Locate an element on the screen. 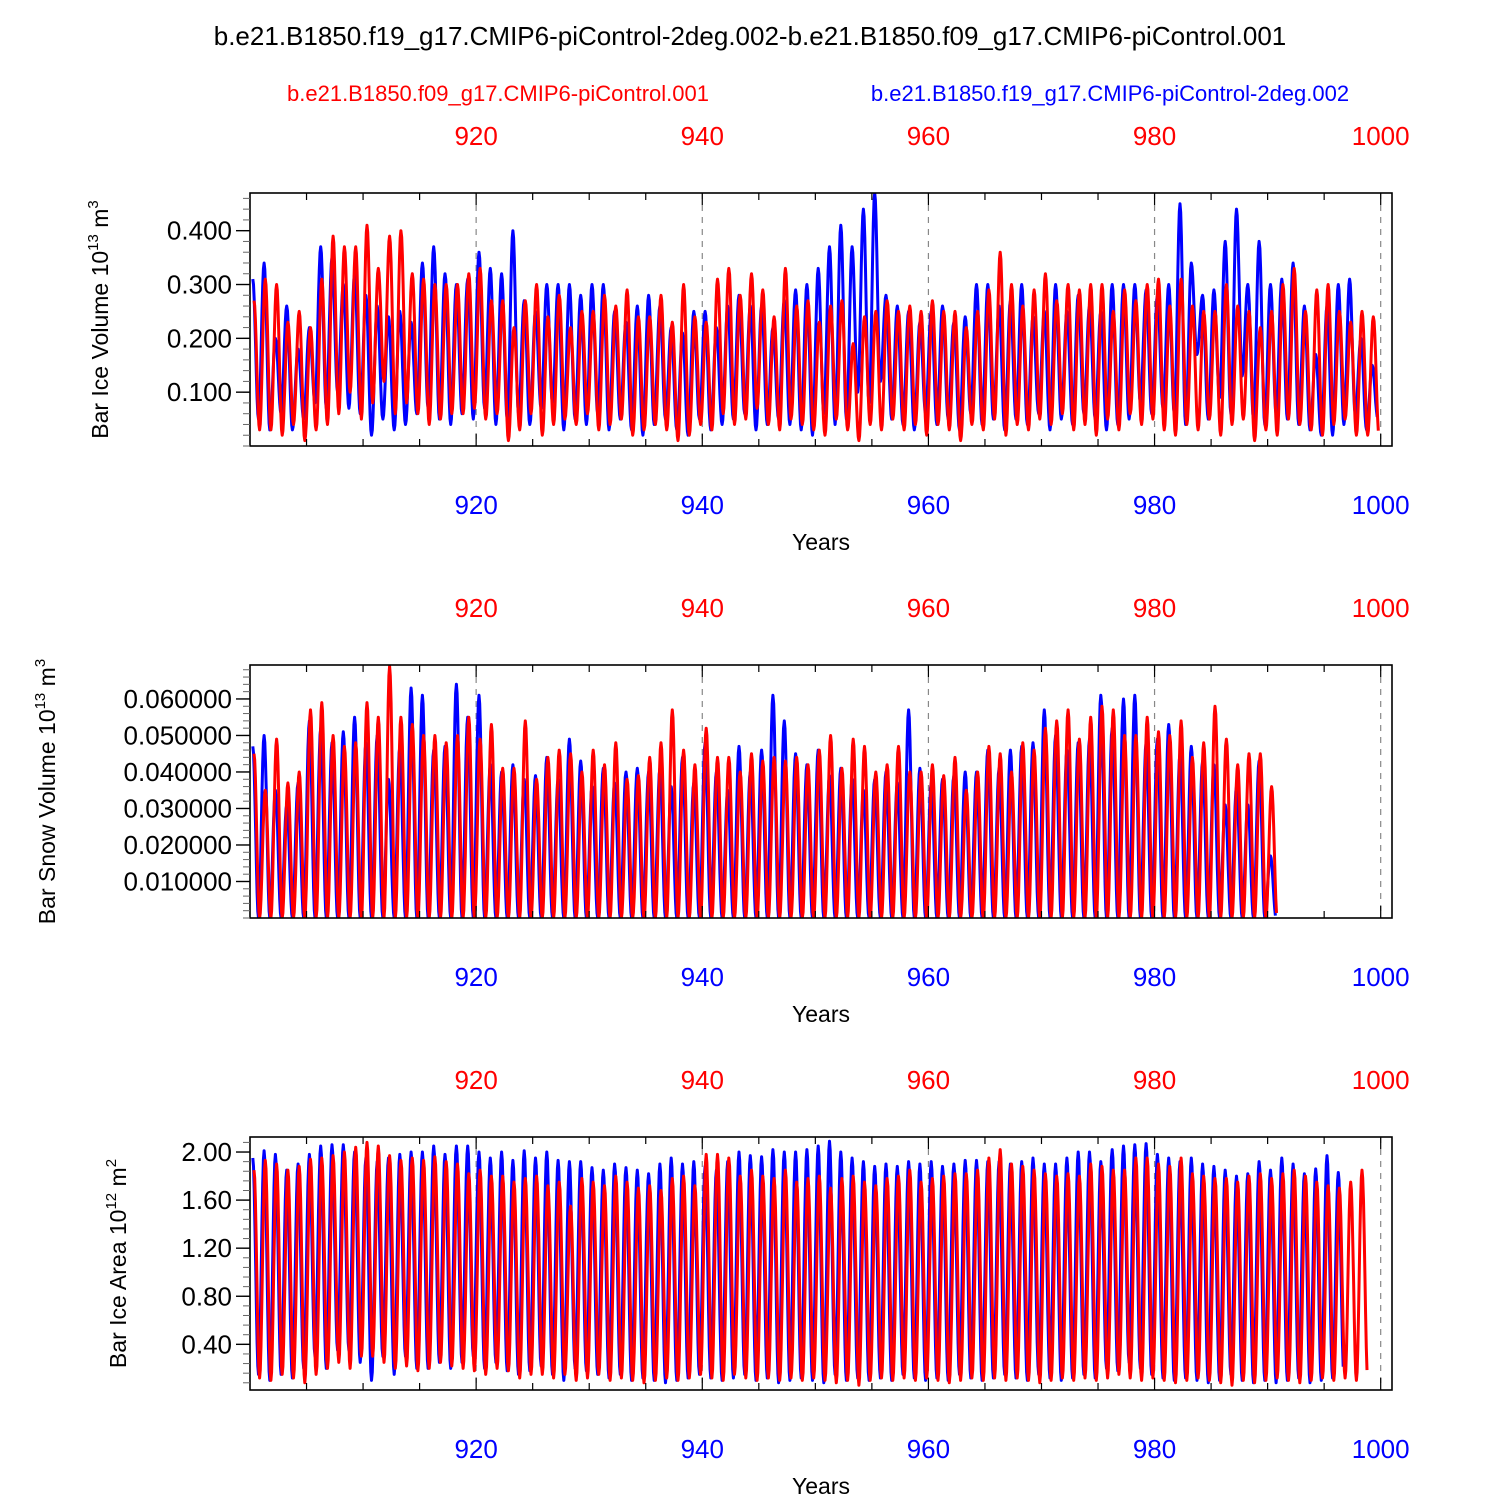  y-tick-label: 1.60 is located at coordinates (206, 1200).